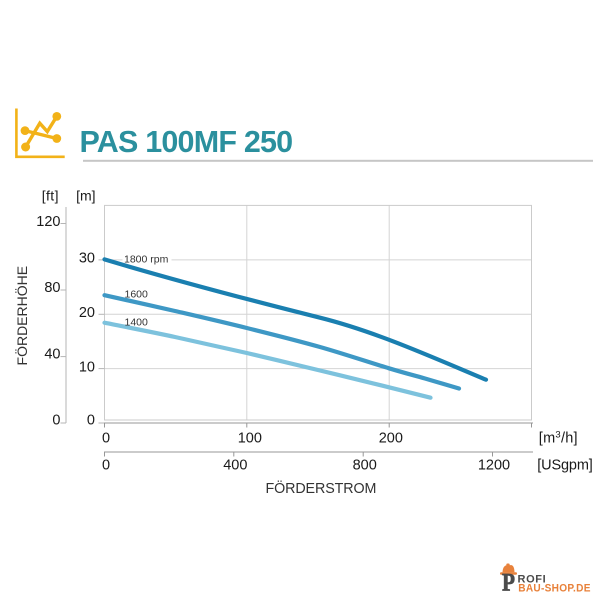  What do you see at coordinates (235, 466) in the screenshot?
I see `svg-text: 400` at bounding box center [235, 466].